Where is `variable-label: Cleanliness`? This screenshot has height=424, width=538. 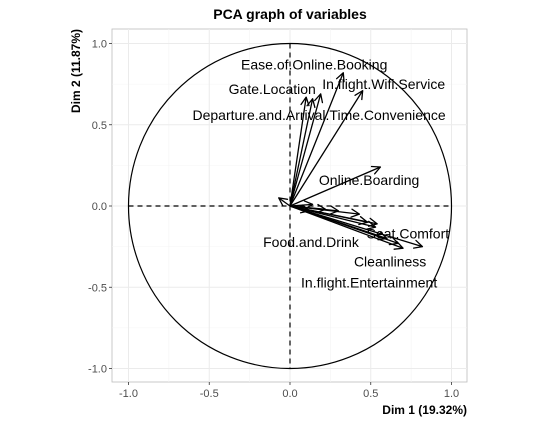 variable-label: Cleanliness is located at coordinates (390, 261).